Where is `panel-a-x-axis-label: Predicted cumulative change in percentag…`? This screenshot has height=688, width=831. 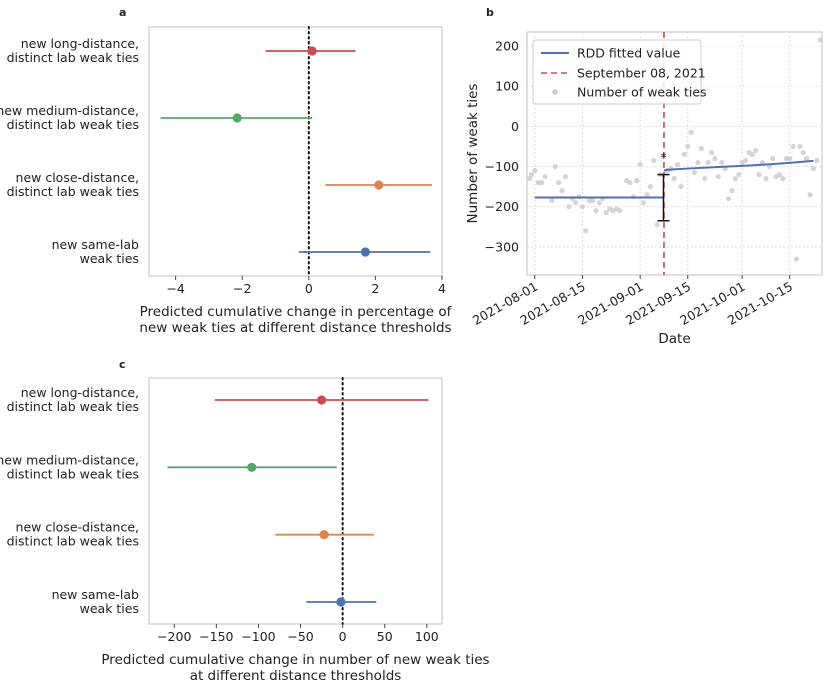
panel-a-x-axis-label: Predicted cumulative change in percentag… is located at coordinates (295, 320).